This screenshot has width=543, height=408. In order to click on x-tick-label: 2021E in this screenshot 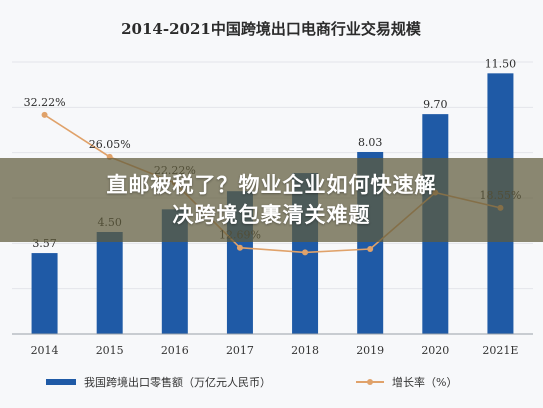, I will do `click(500, 350)`.